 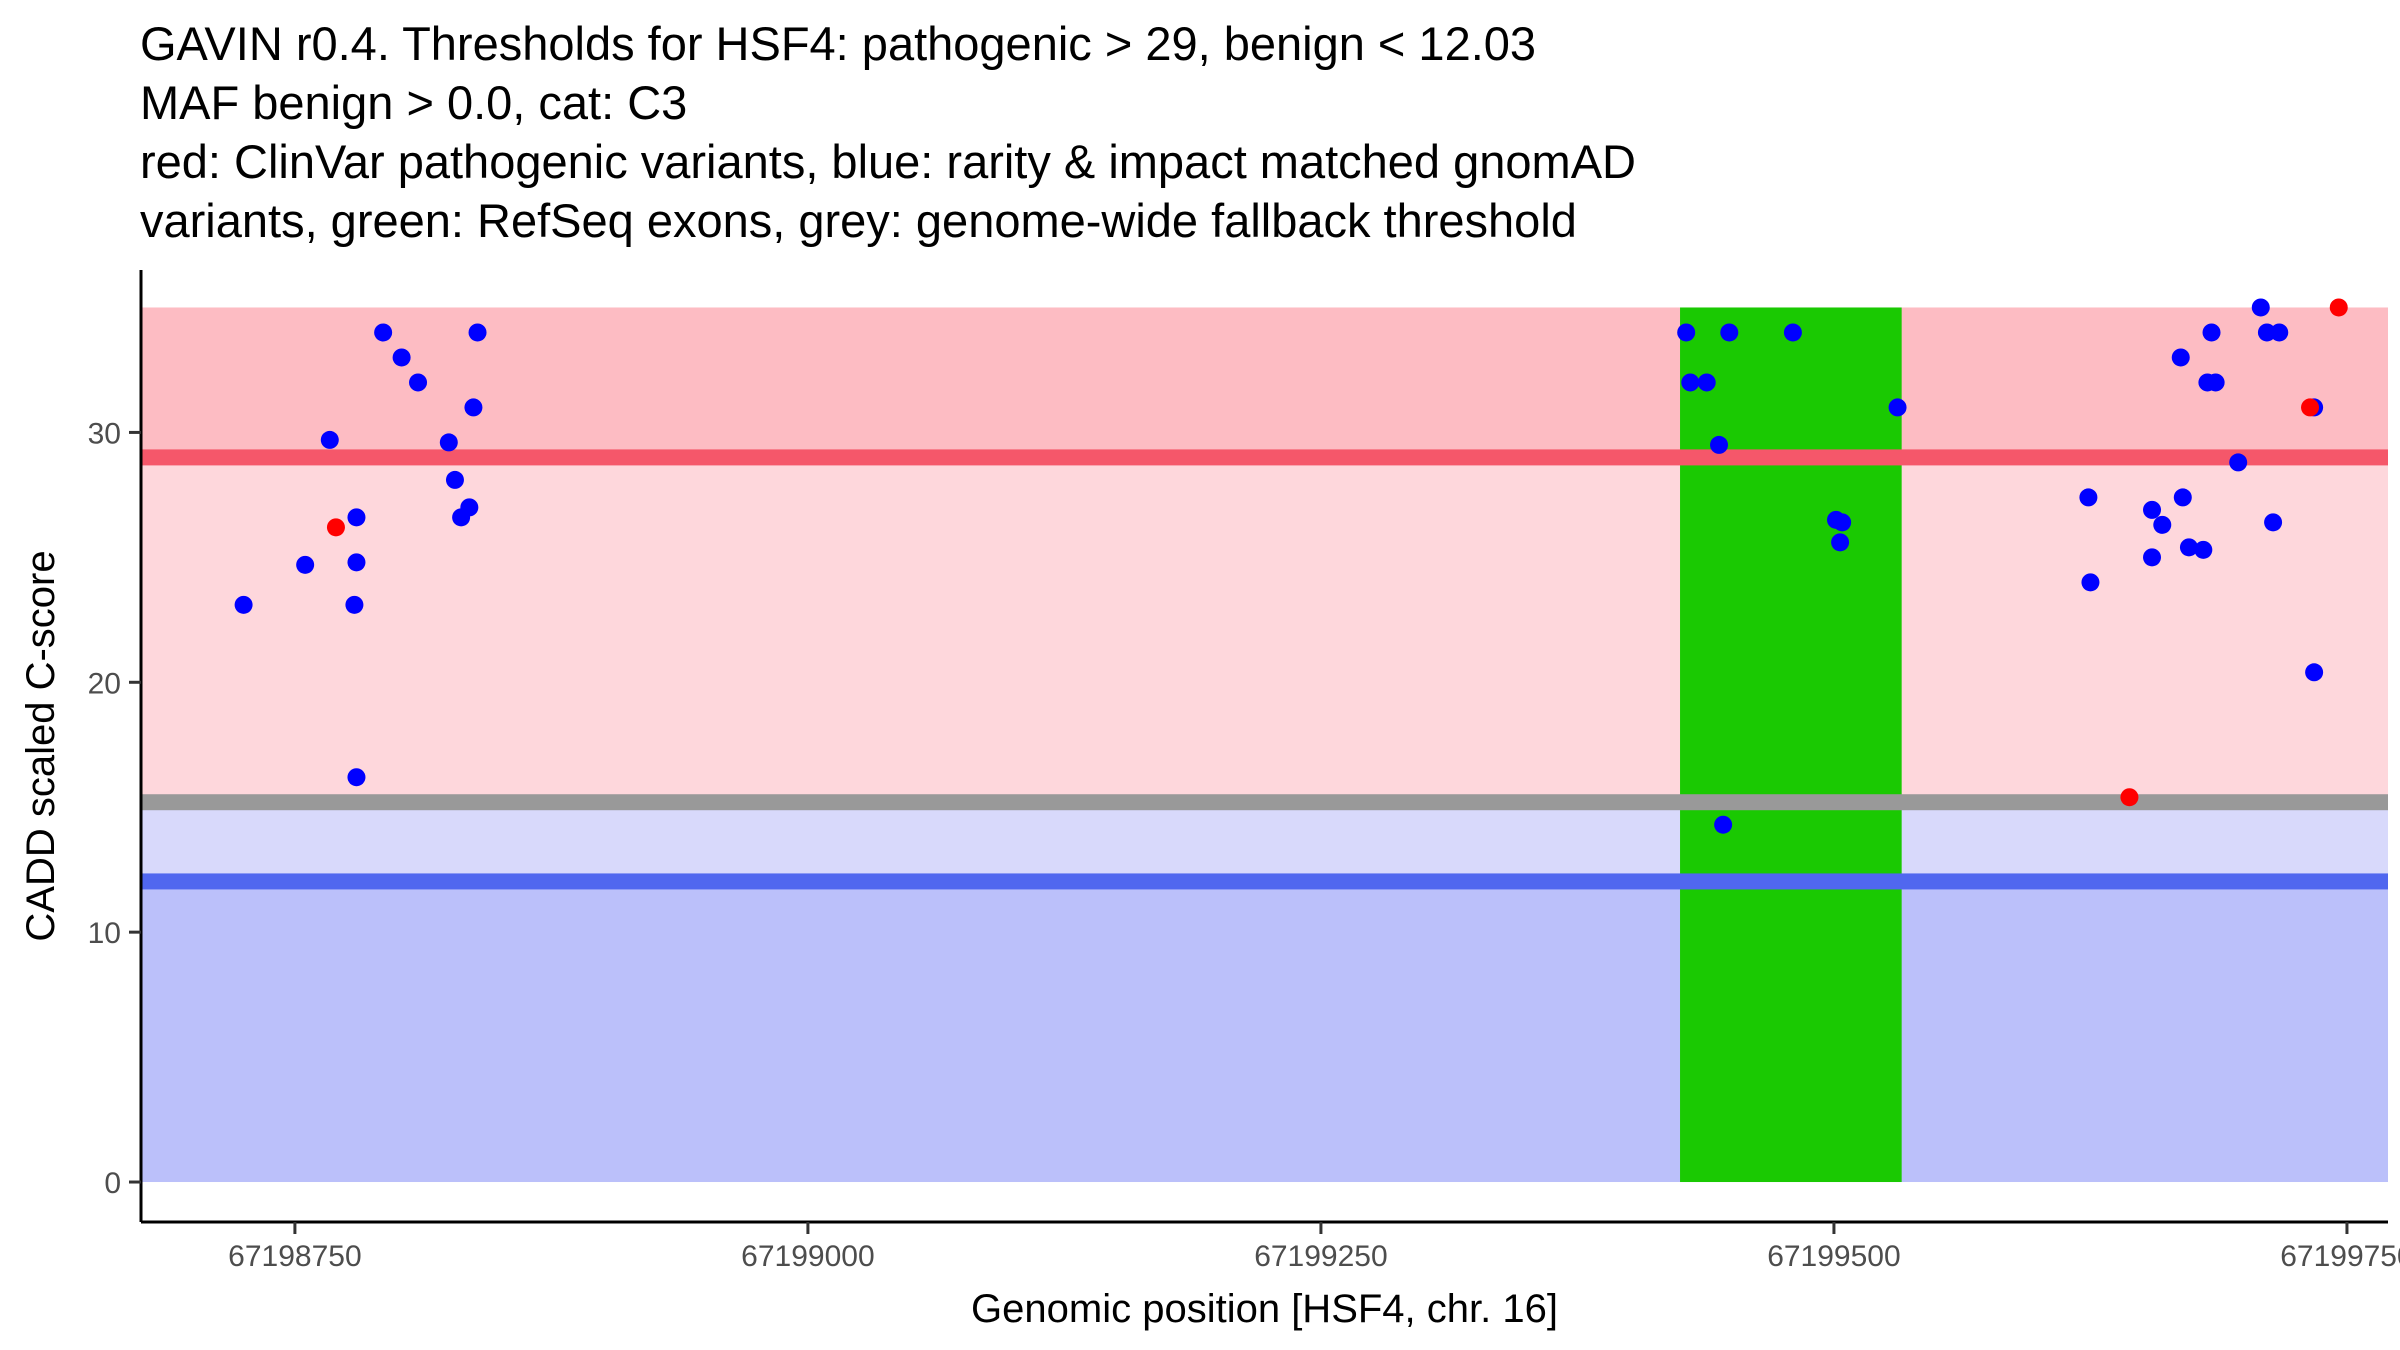 I want to click on x-tick-label-4: 67199500, so click(x=1833, y=1256).